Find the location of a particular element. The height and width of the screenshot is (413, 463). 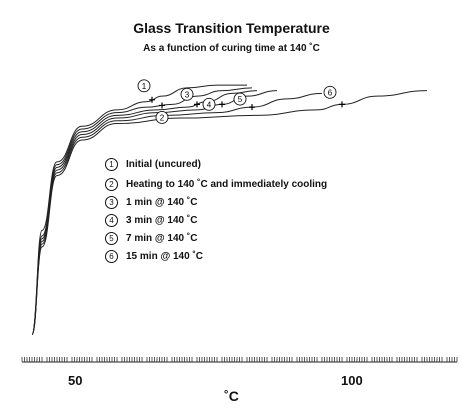

legend-item-1: 1 Initial (uncured) is located at coordinates (153, 164).